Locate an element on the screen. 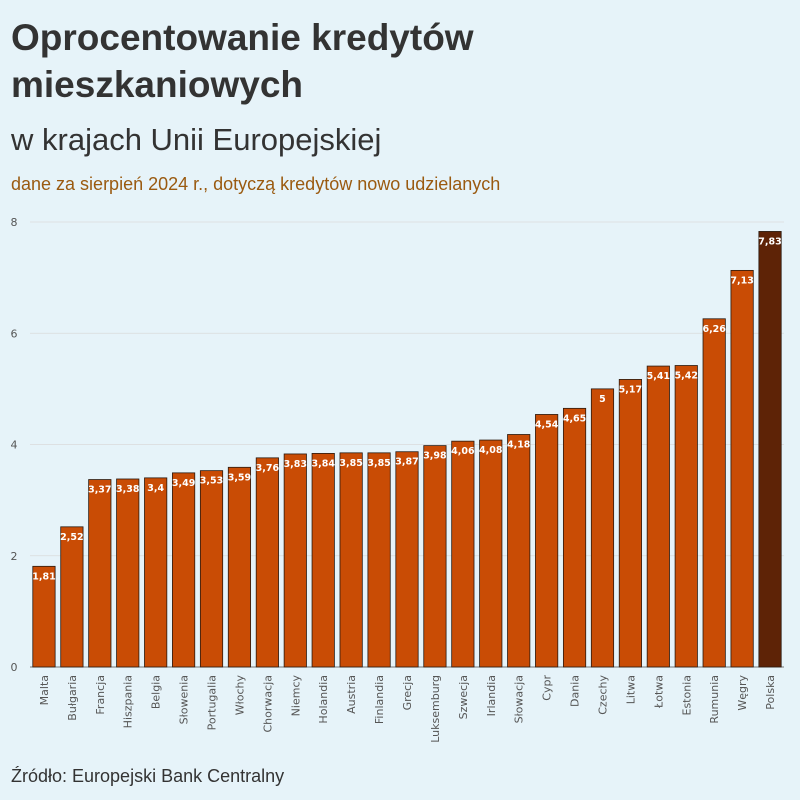  category-label: Portugalia is located at coordinates (212, 702).